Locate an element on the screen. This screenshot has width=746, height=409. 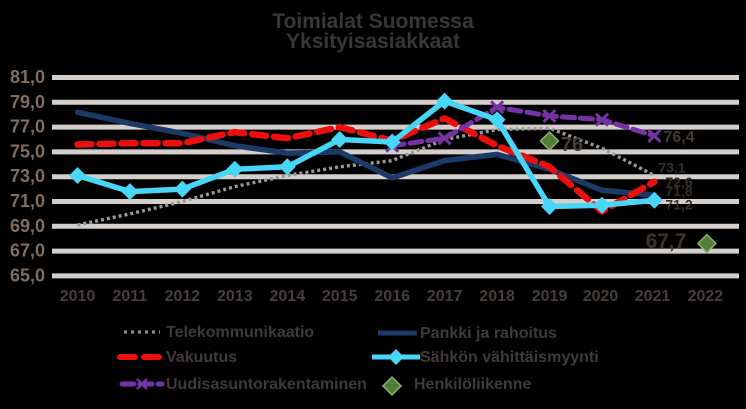
svg-text: Vakuutus is located at coordinates (201, 357).